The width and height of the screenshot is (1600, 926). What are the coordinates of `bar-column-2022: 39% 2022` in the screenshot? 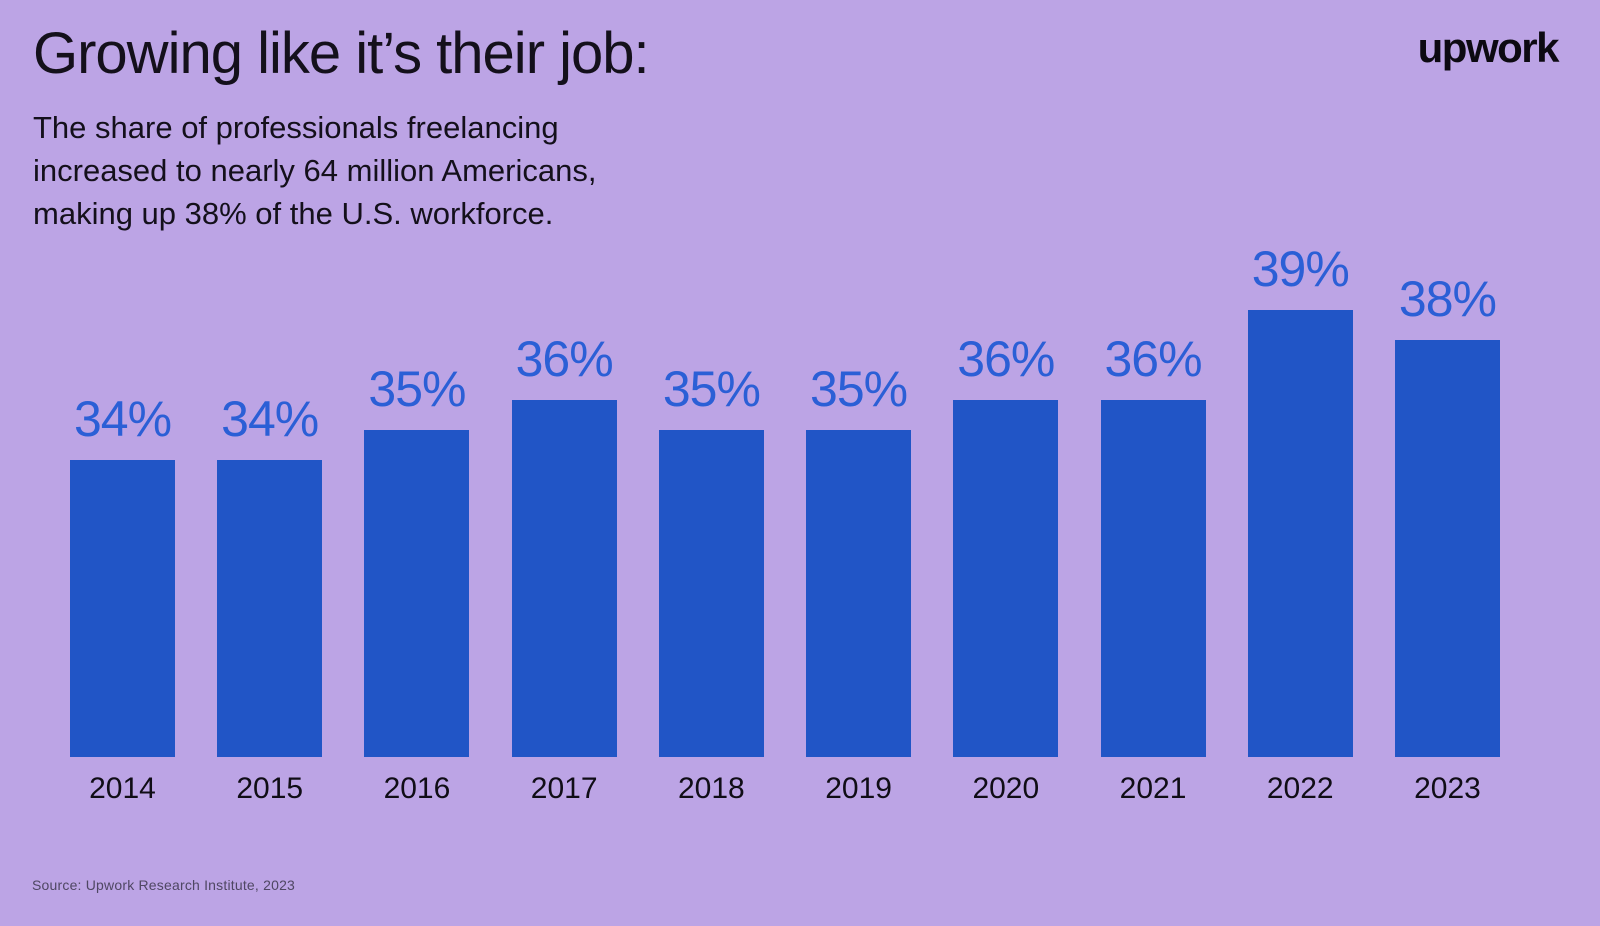 It's located at (1300, 522).